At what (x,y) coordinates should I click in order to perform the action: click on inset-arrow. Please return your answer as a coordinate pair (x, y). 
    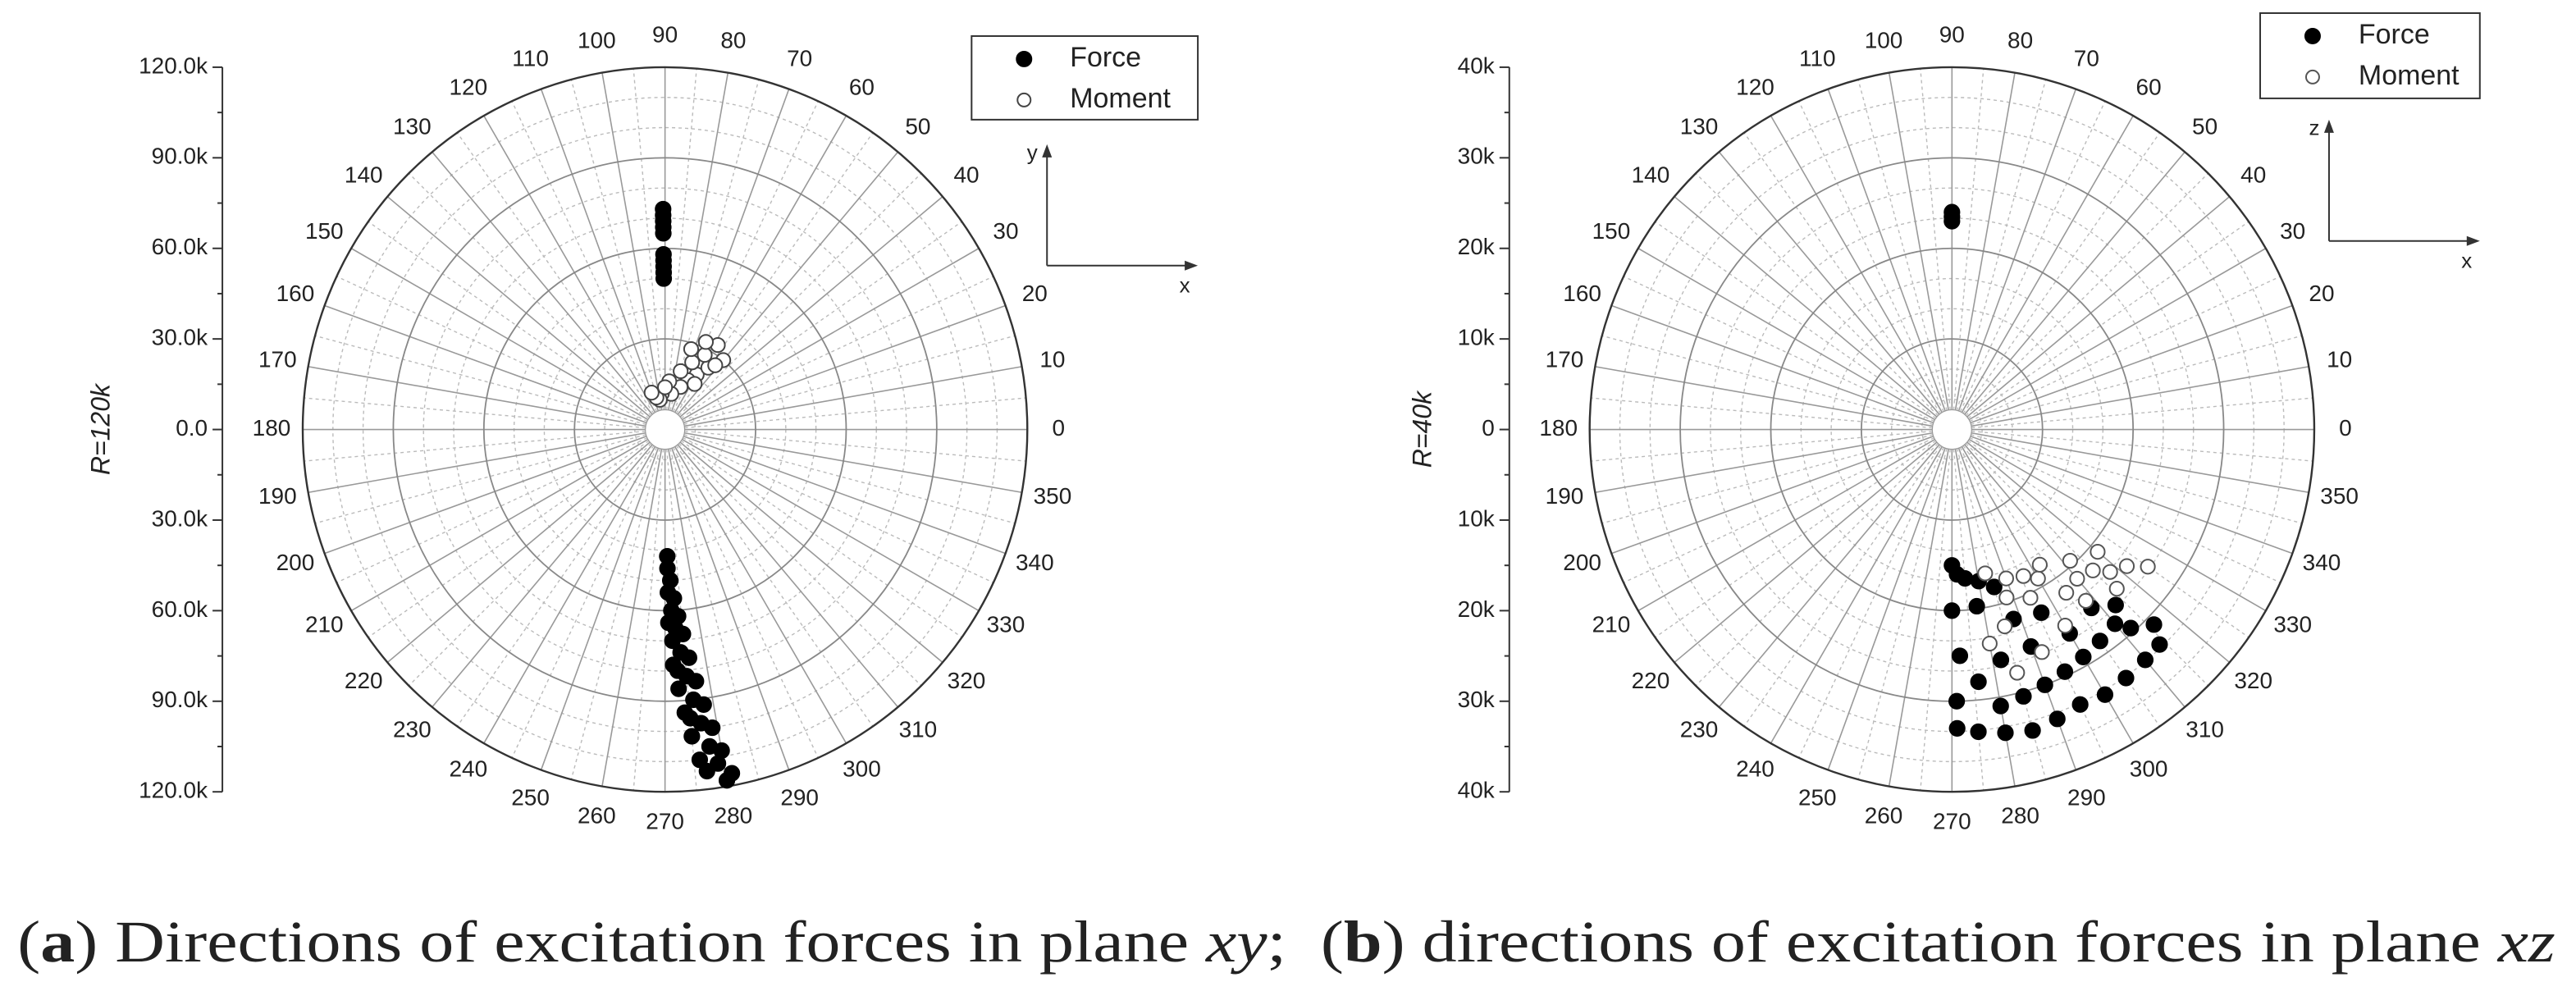
    Looking at the image, I should click on (2328, 126).